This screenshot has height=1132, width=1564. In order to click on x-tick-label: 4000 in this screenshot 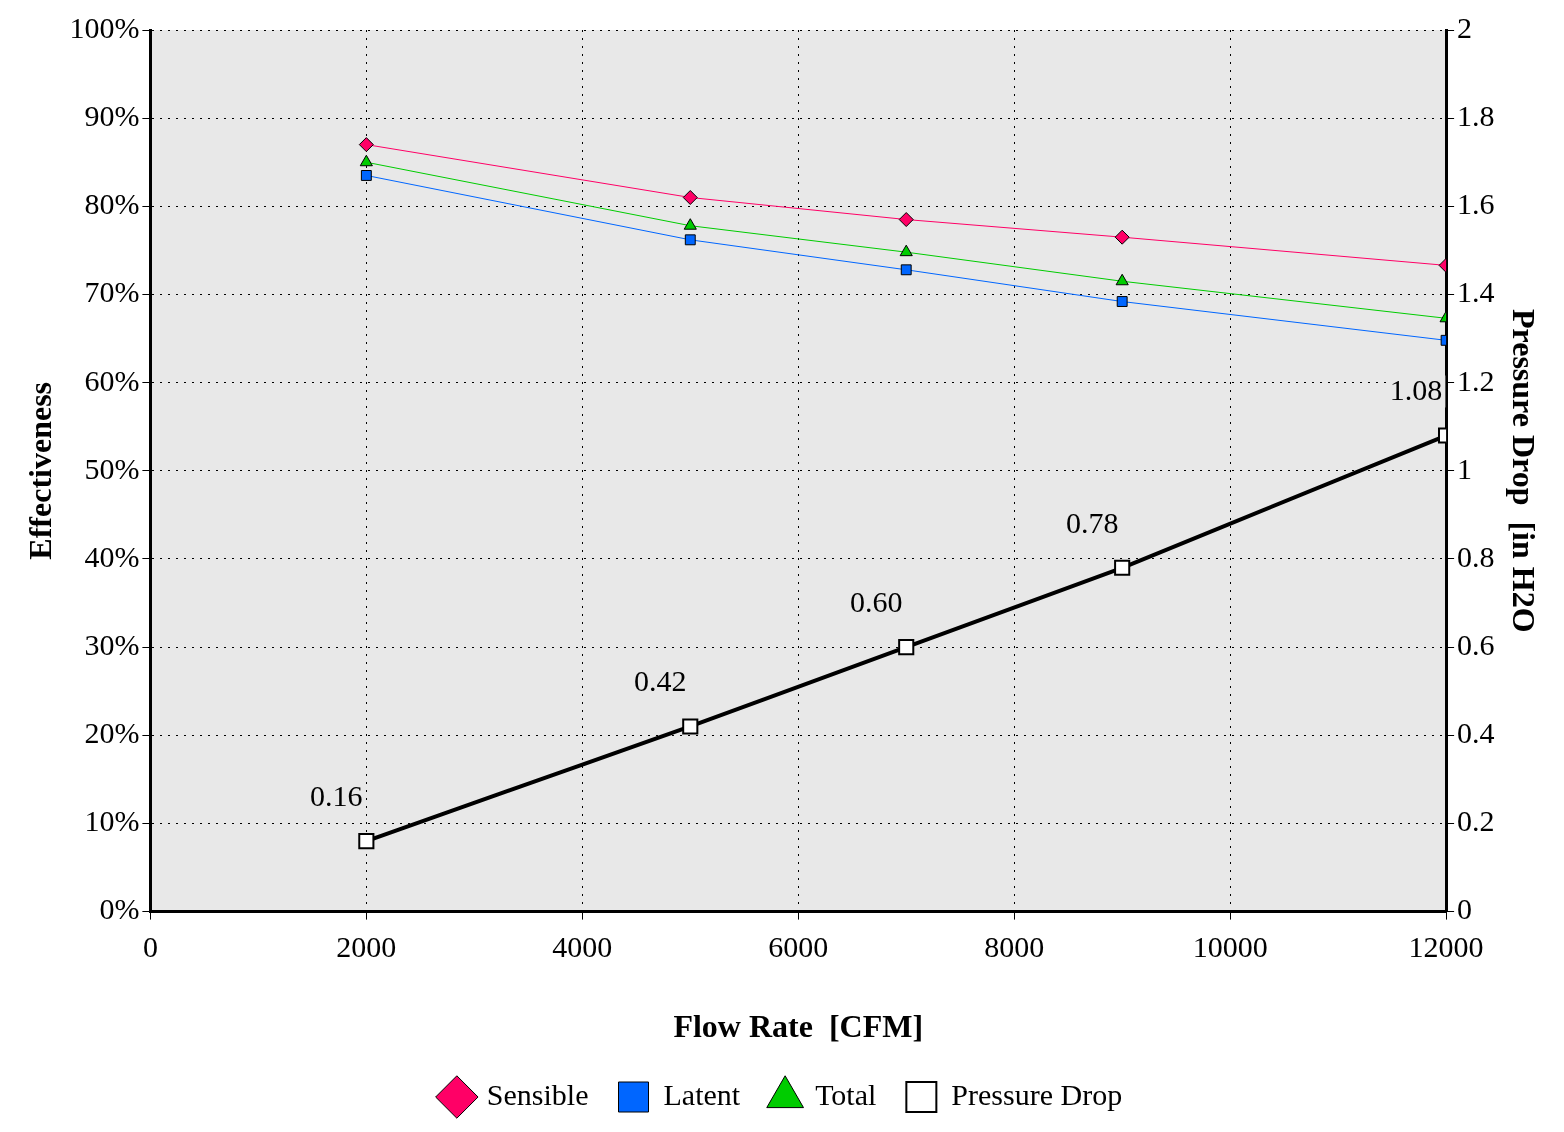, I will do `click(582, 947)`.